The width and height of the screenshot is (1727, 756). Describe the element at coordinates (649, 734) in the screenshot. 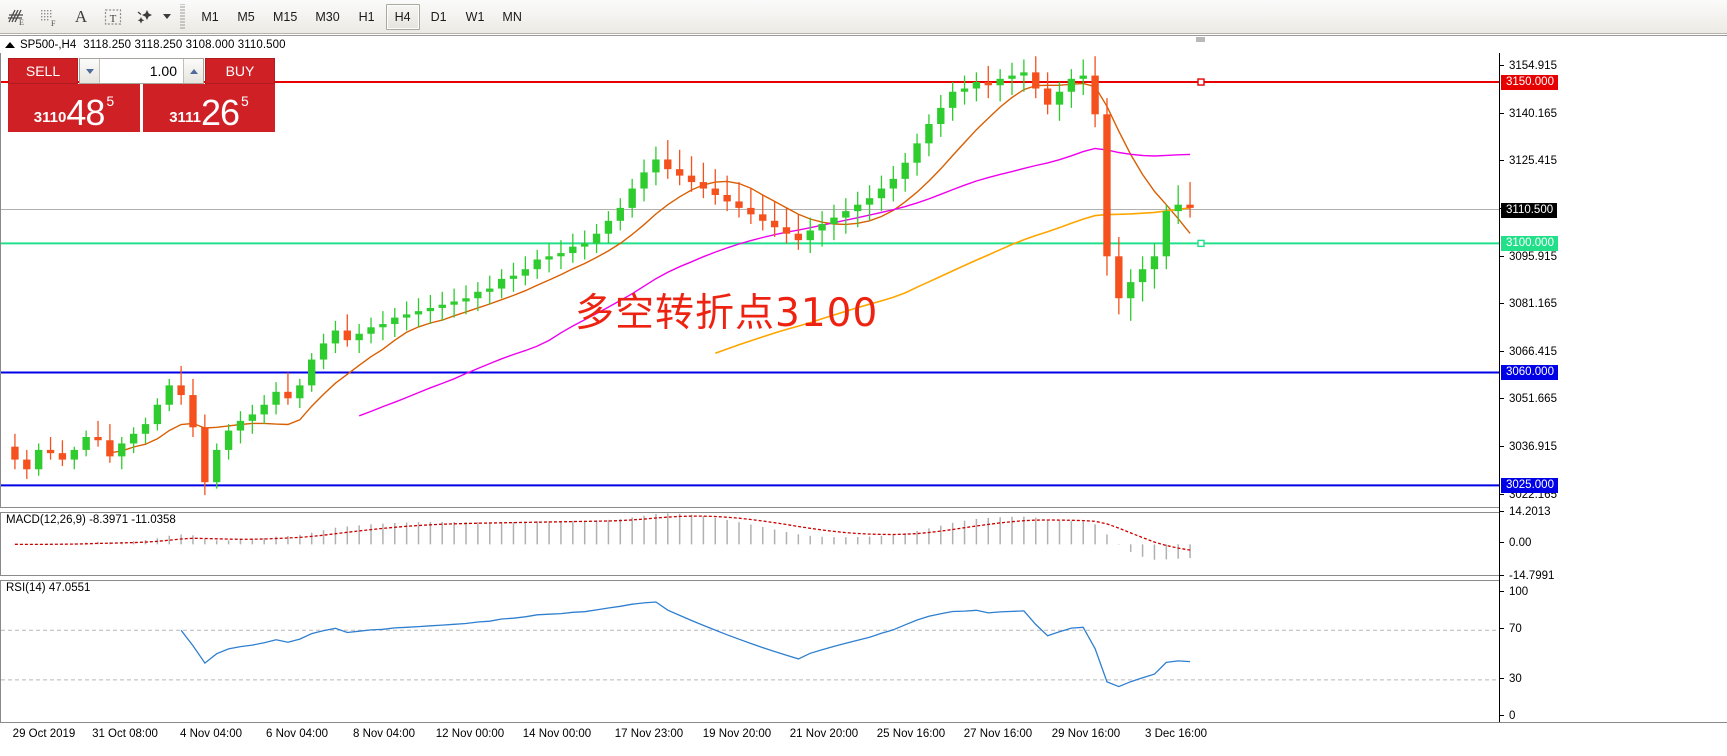

I see `time-axis-label: 17 Nov 23:00` at that location.